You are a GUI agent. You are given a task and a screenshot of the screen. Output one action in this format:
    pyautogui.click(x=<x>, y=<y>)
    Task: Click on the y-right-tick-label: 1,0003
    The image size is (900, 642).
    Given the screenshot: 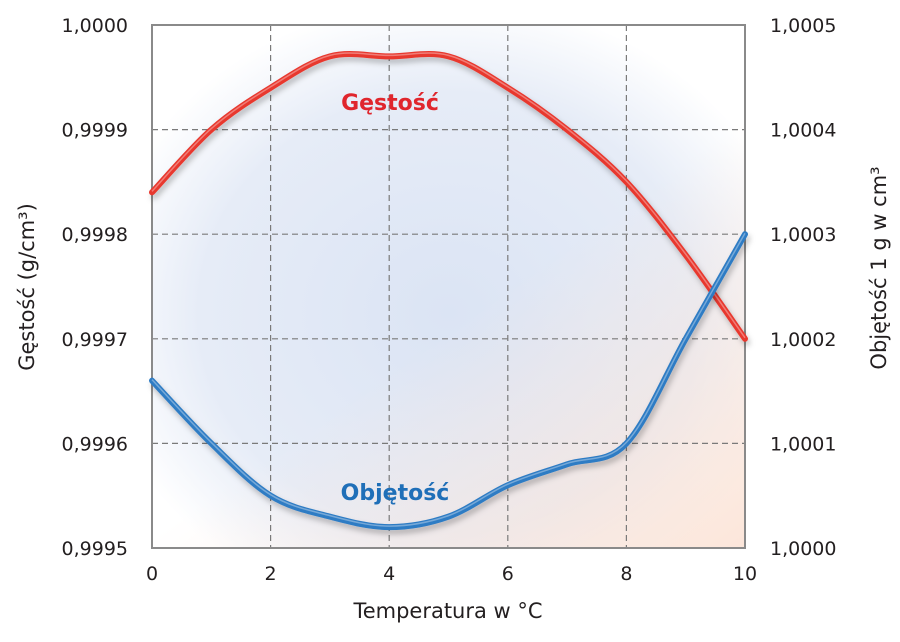 What is the action you would take?
    pyautogui.click(x=803, y=235)
    